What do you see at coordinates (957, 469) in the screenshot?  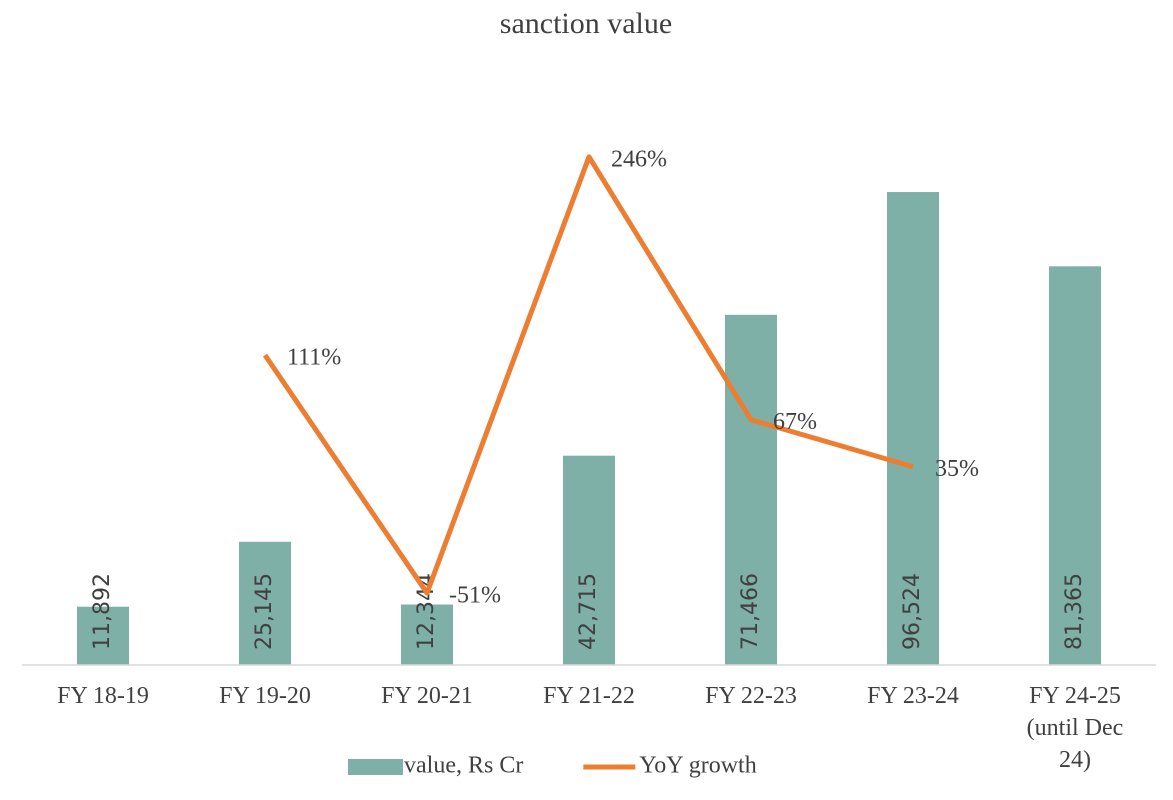 I see `line-value-label: 35%` at bounding box center [957, 469].